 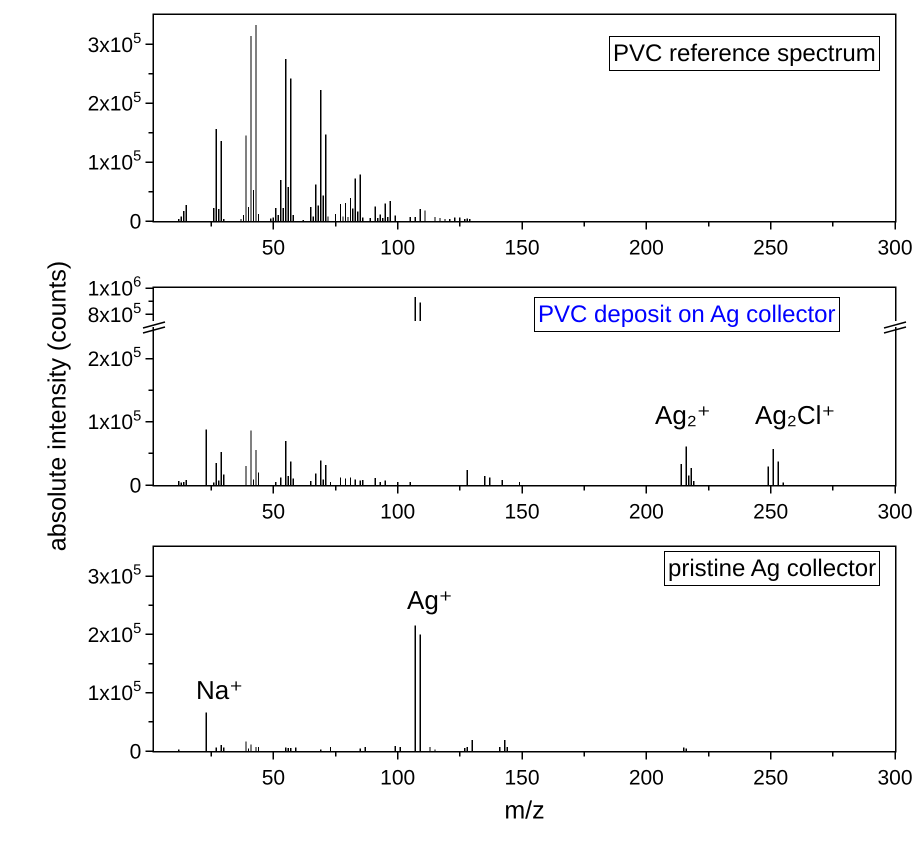 What do you see at coordinates (58, 406) in the screenshot?
I see `y-axis-title: absolute intensity (counts)` at bounding box center [58, 406].